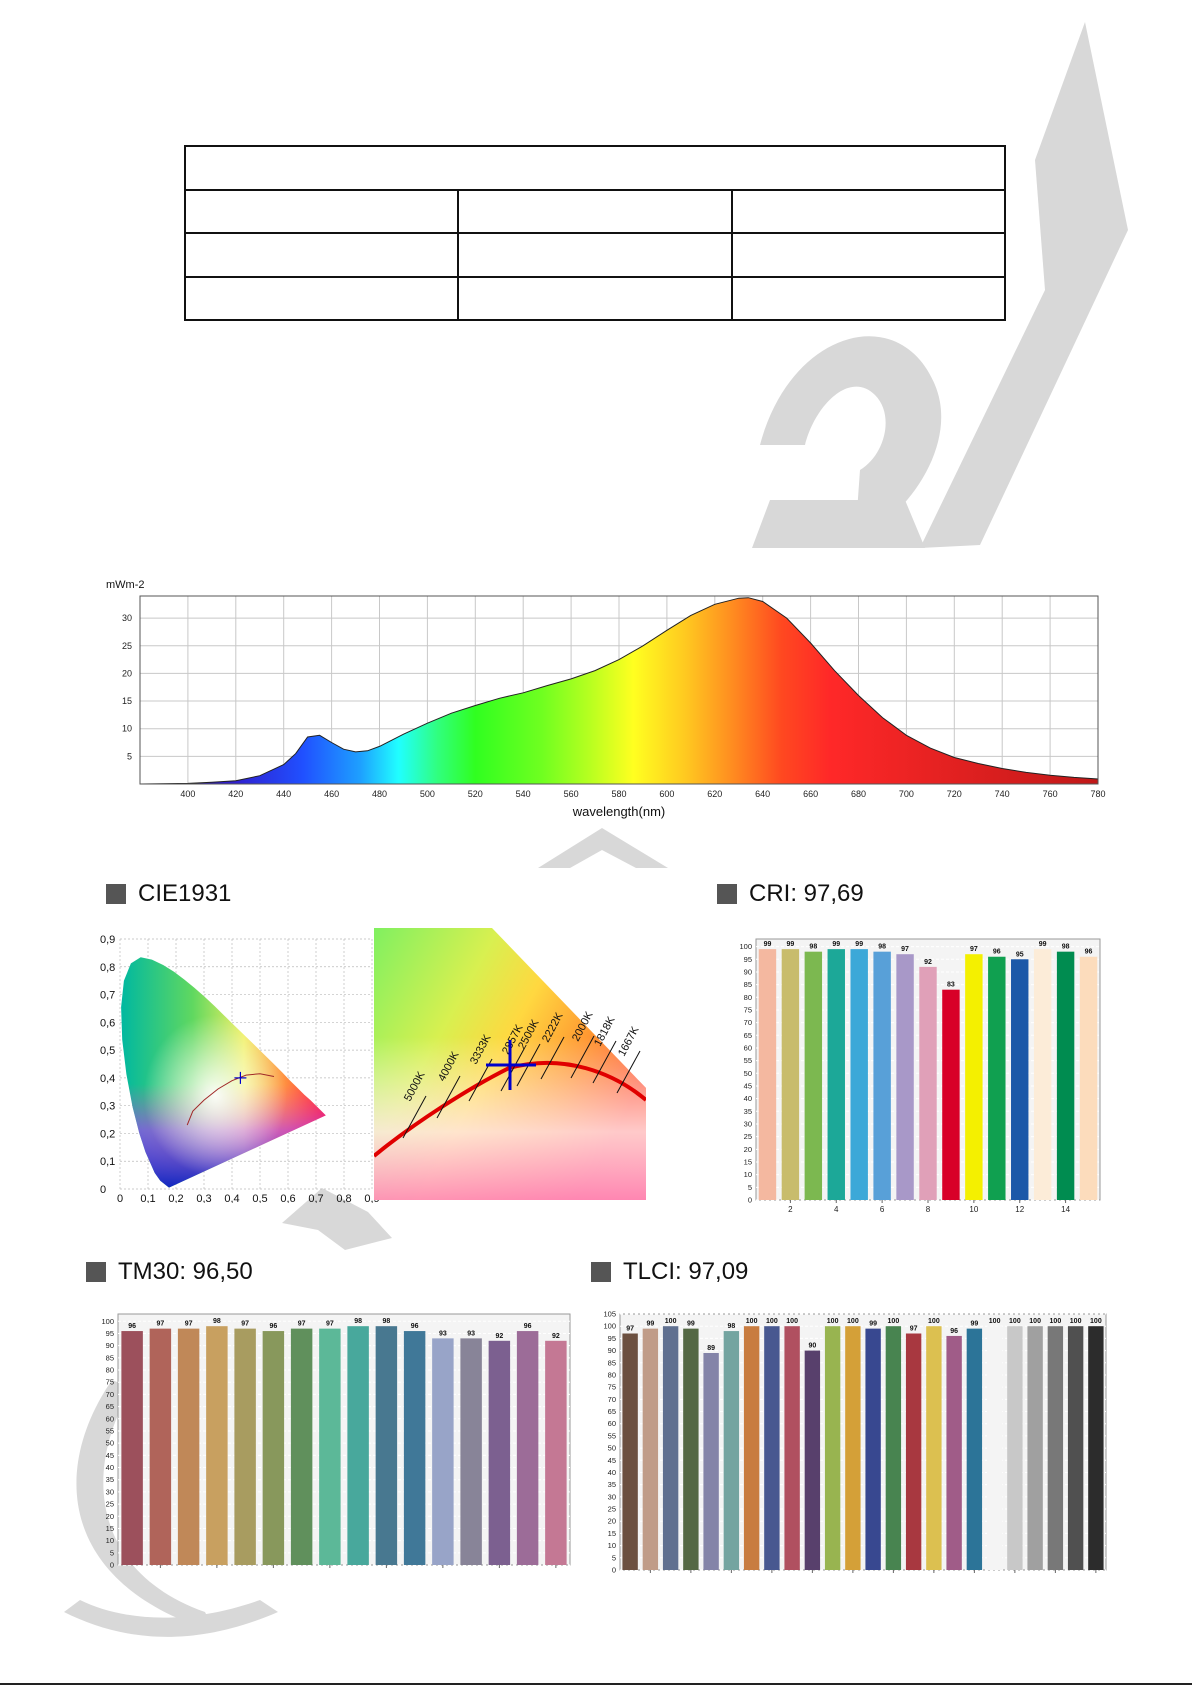 The height and width of the screenshot is (1685, 1192). Describe the element at coordinates (790, 894) in the screenshot. I see `cri-heading: CRI: 97,69` at that location.